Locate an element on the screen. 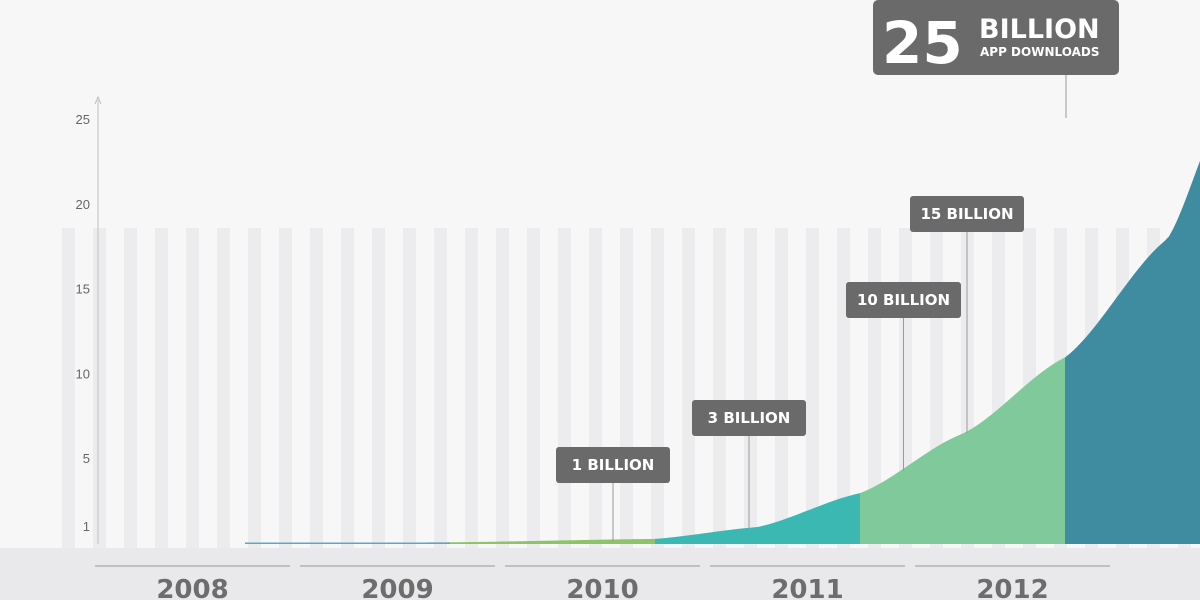 The width and height of the screenshot is (1200, 600). callout-label: 3 BILLION is located at coordinates (749, 418).